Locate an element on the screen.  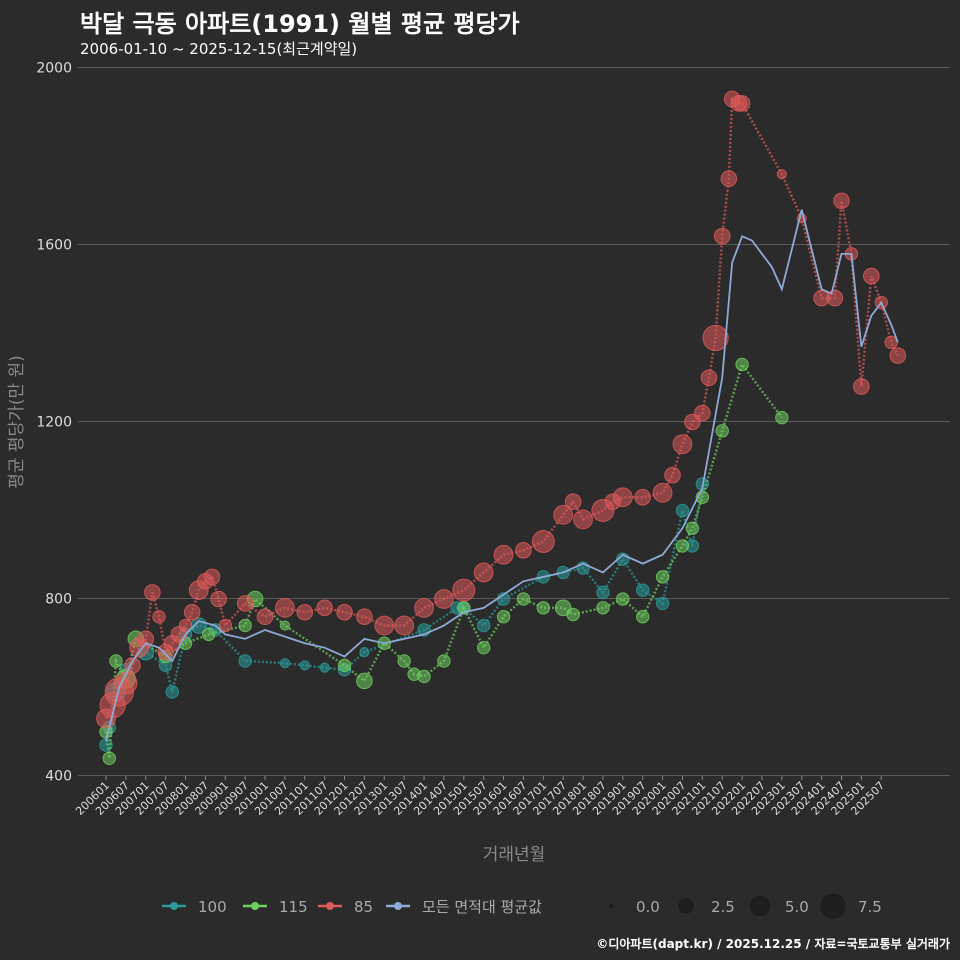
y-tick-label: 1200 is located at coordinates (54, 423).